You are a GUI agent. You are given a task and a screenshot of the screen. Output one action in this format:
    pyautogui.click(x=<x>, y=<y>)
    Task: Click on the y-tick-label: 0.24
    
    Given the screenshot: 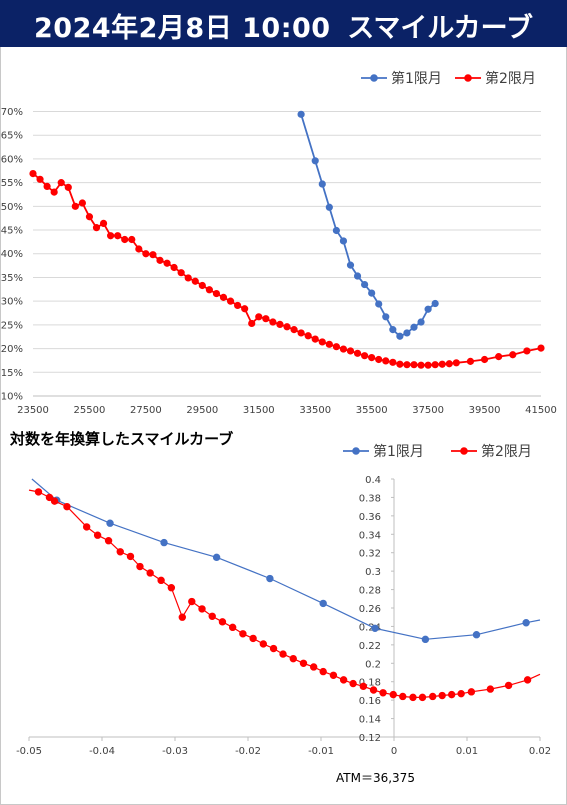 What is the action you would take?
    pyautogui.click(x=370, y=627)
    